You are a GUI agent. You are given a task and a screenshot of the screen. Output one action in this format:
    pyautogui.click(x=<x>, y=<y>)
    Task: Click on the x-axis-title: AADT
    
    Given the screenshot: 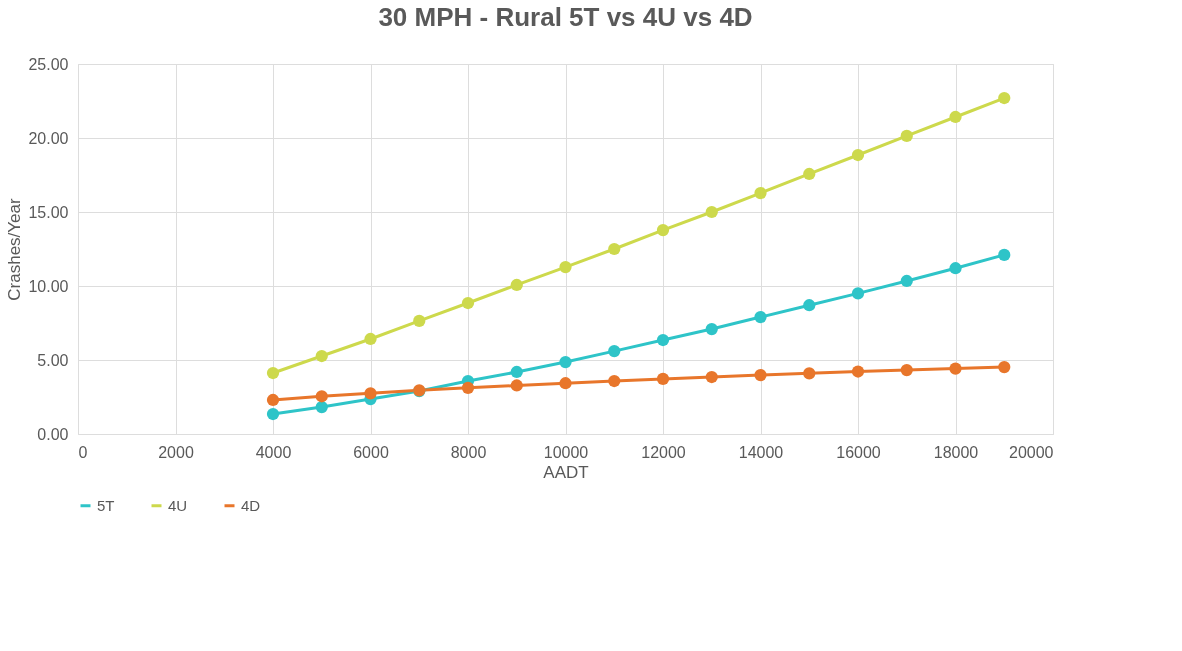 What is the action you would take?
    pyautogui.click(x=566, y=472)
    